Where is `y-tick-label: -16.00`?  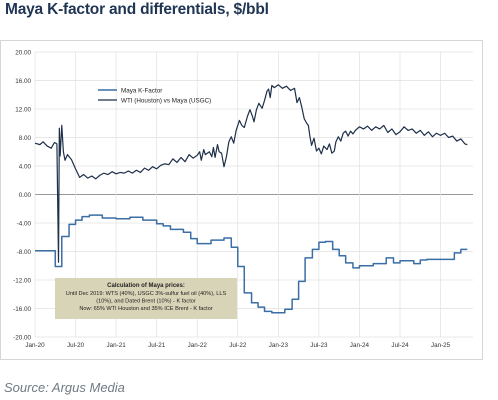 y-tick-label: -16.00 is located at coordinates (22, 309).